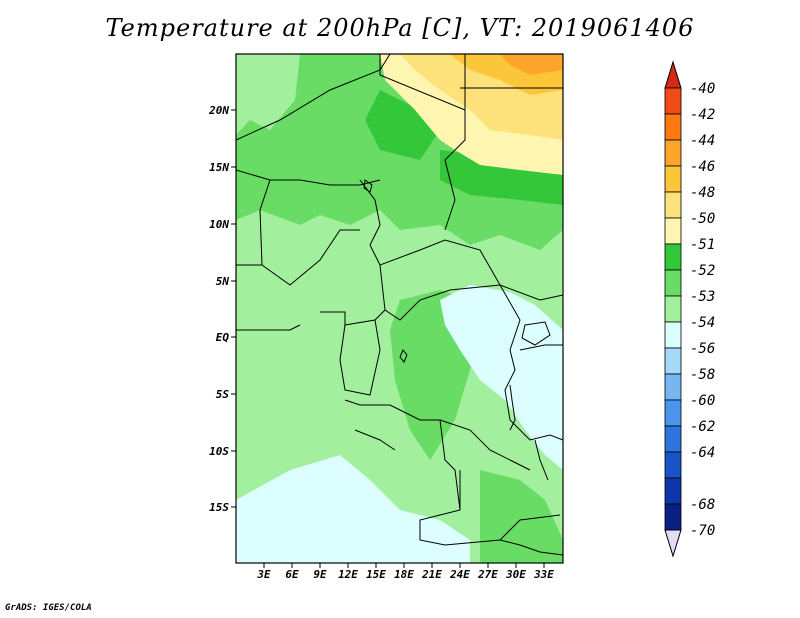  What do you see at coordinates (702, 297) in the screenshot?
I see `colorbar-label: -53` at bounding box center [702, 297].